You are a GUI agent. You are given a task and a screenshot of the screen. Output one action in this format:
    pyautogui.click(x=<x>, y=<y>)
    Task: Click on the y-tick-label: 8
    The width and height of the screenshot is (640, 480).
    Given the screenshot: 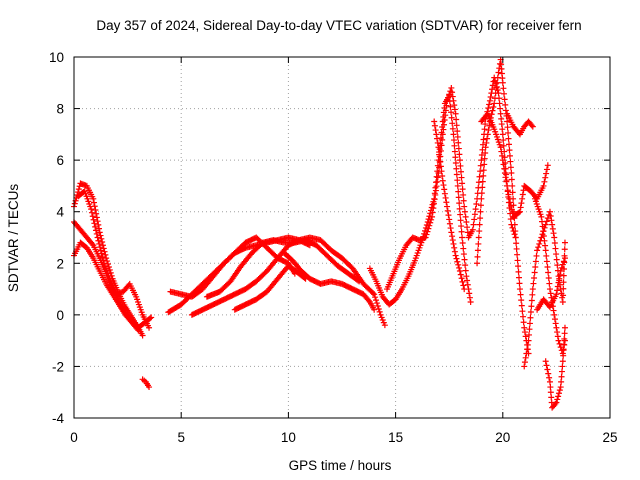 What is the action you would take?
    pyautogui.click(x=60, y=109)
    